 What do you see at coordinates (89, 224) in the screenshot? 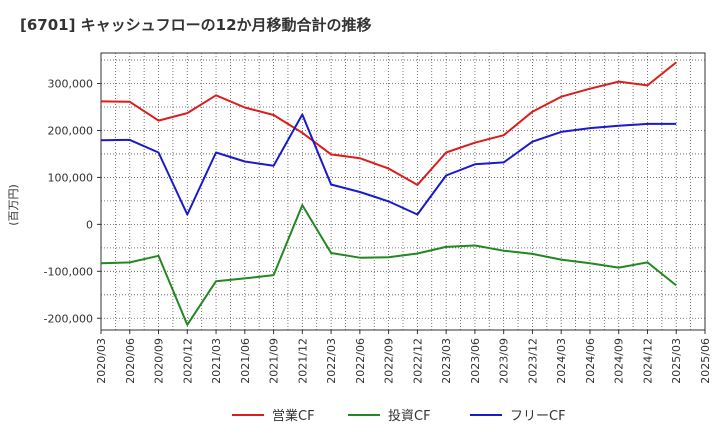
I see `y-tick-label: 0` at bounding box center [89, 224].